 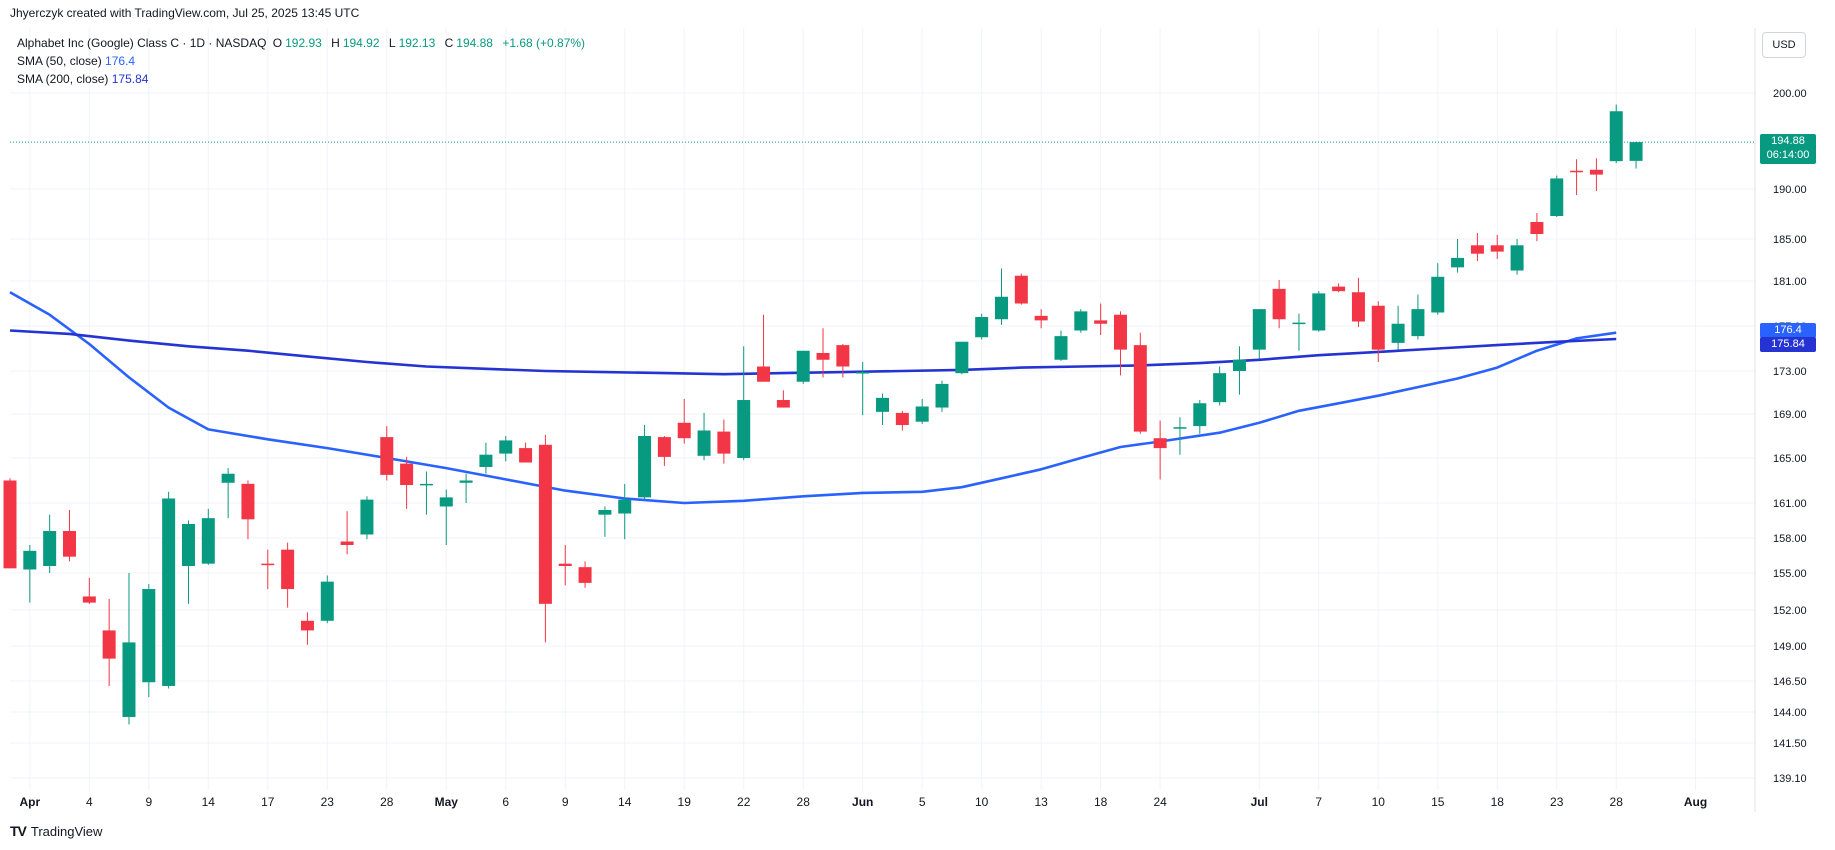 What do you see at coordinates (1790, 282) in the screenshot?
I see `price-tick-label: 181.00` at bounding box center [1790, 282].